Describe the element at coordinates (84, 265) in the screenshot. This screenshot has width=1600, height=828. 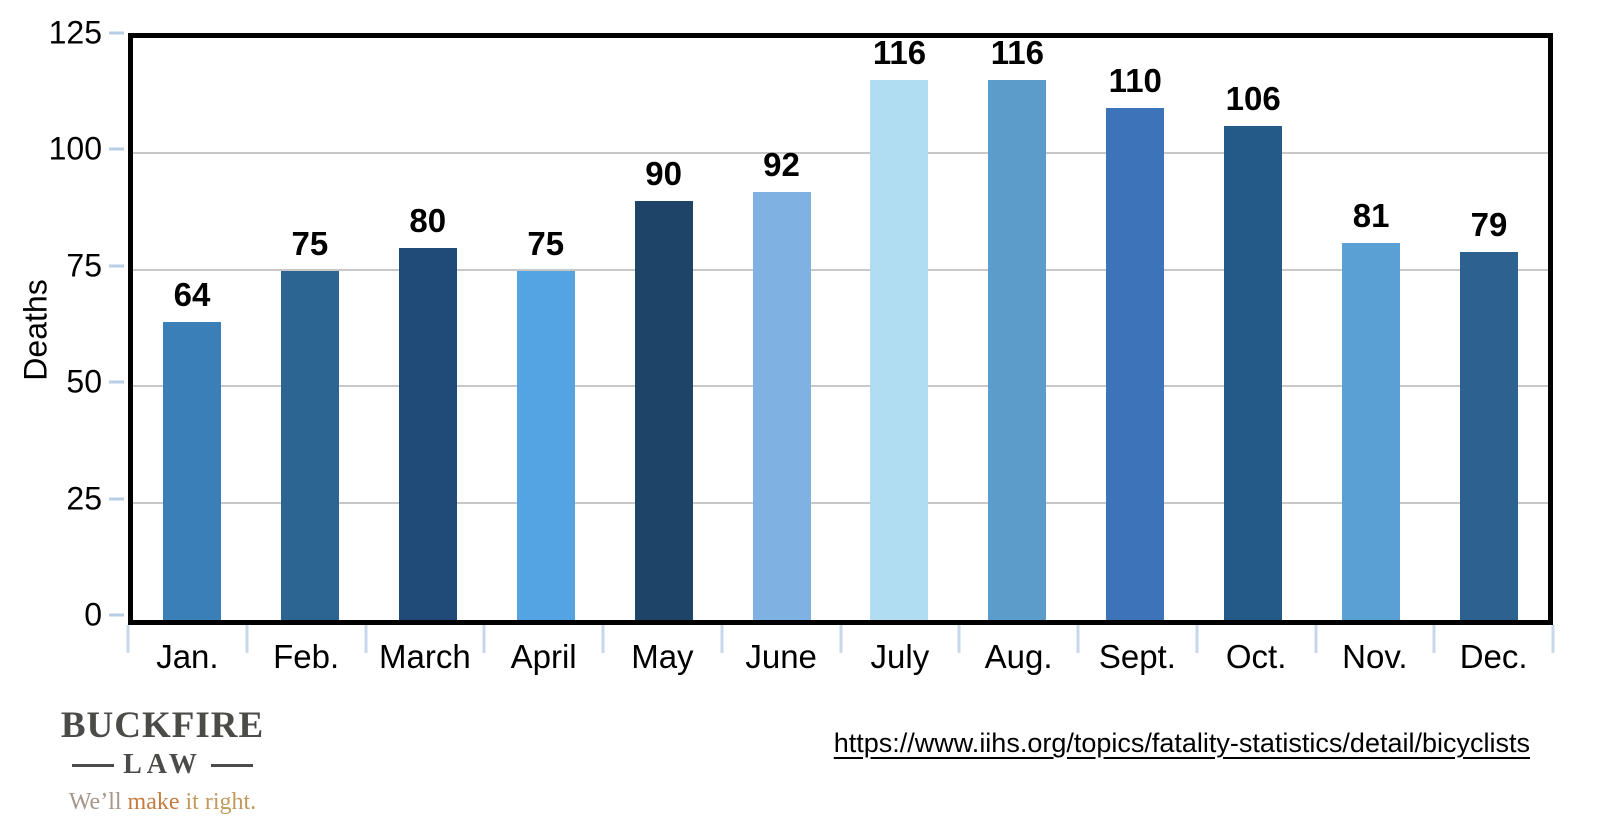
I see `y-tick-label-75: 75` at that location.